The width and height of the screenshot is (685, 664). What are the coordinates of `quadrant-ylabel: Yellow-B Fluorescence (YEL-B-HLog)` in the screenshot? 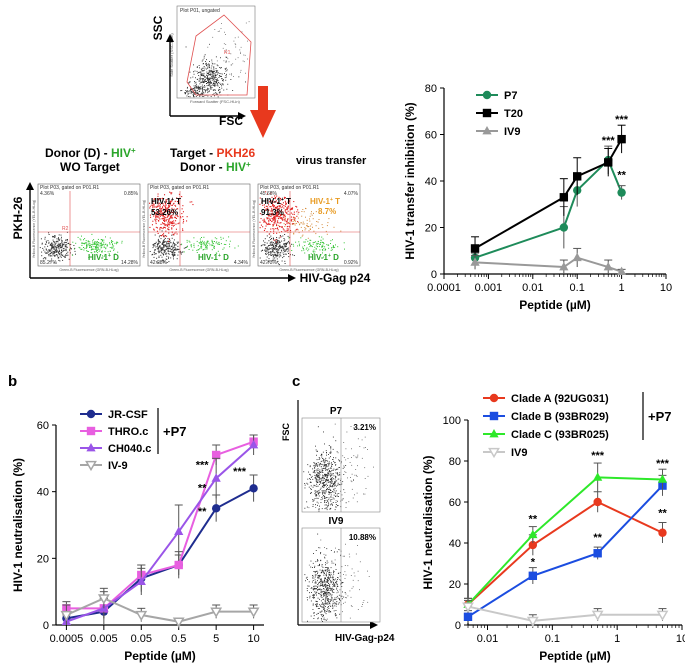 It's located at (254, 229).